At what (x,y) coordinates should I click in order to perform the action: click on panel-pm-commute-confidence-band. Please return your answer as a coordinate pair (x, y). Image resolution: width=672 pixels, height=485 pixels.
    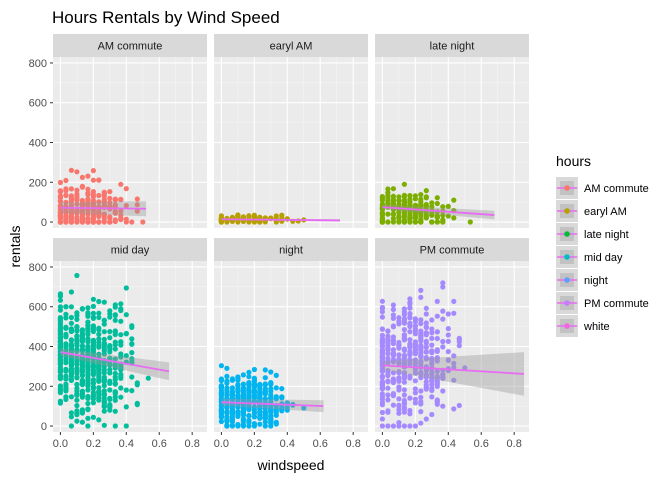
    Looking at the image, I should click on (453, 374).